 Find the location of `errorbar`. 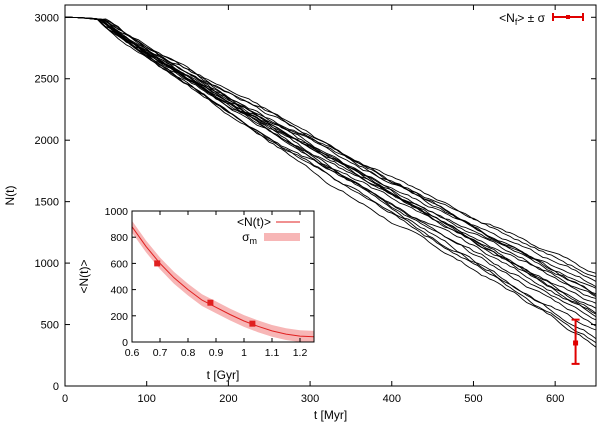

errorbar is located at coordinates (575, 341).